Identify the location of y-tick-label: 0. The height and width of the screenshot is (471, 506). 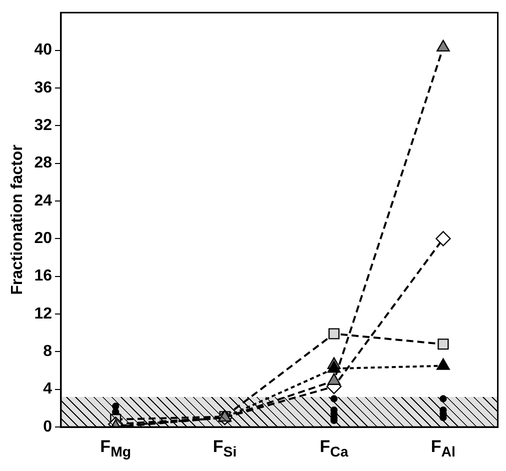
(47, 427).